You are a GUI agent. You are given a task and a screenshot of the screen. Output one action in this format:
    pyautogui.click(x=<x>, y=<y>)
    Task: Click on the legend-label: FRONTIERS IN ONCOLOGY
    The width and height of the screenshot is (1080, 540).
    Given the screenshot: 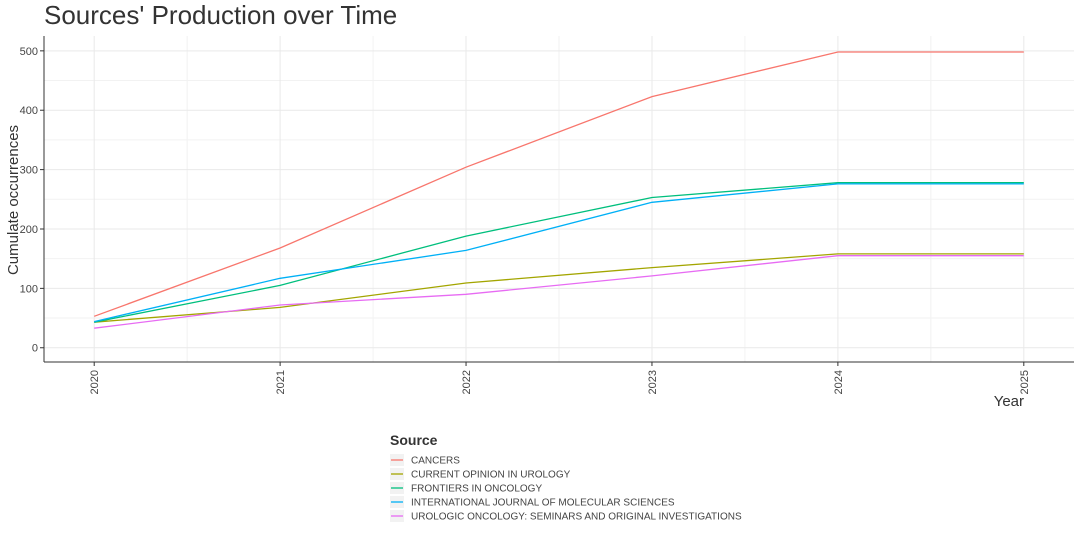 What is the action you would take?
    pyautogui.click(x=476, y=489)
    